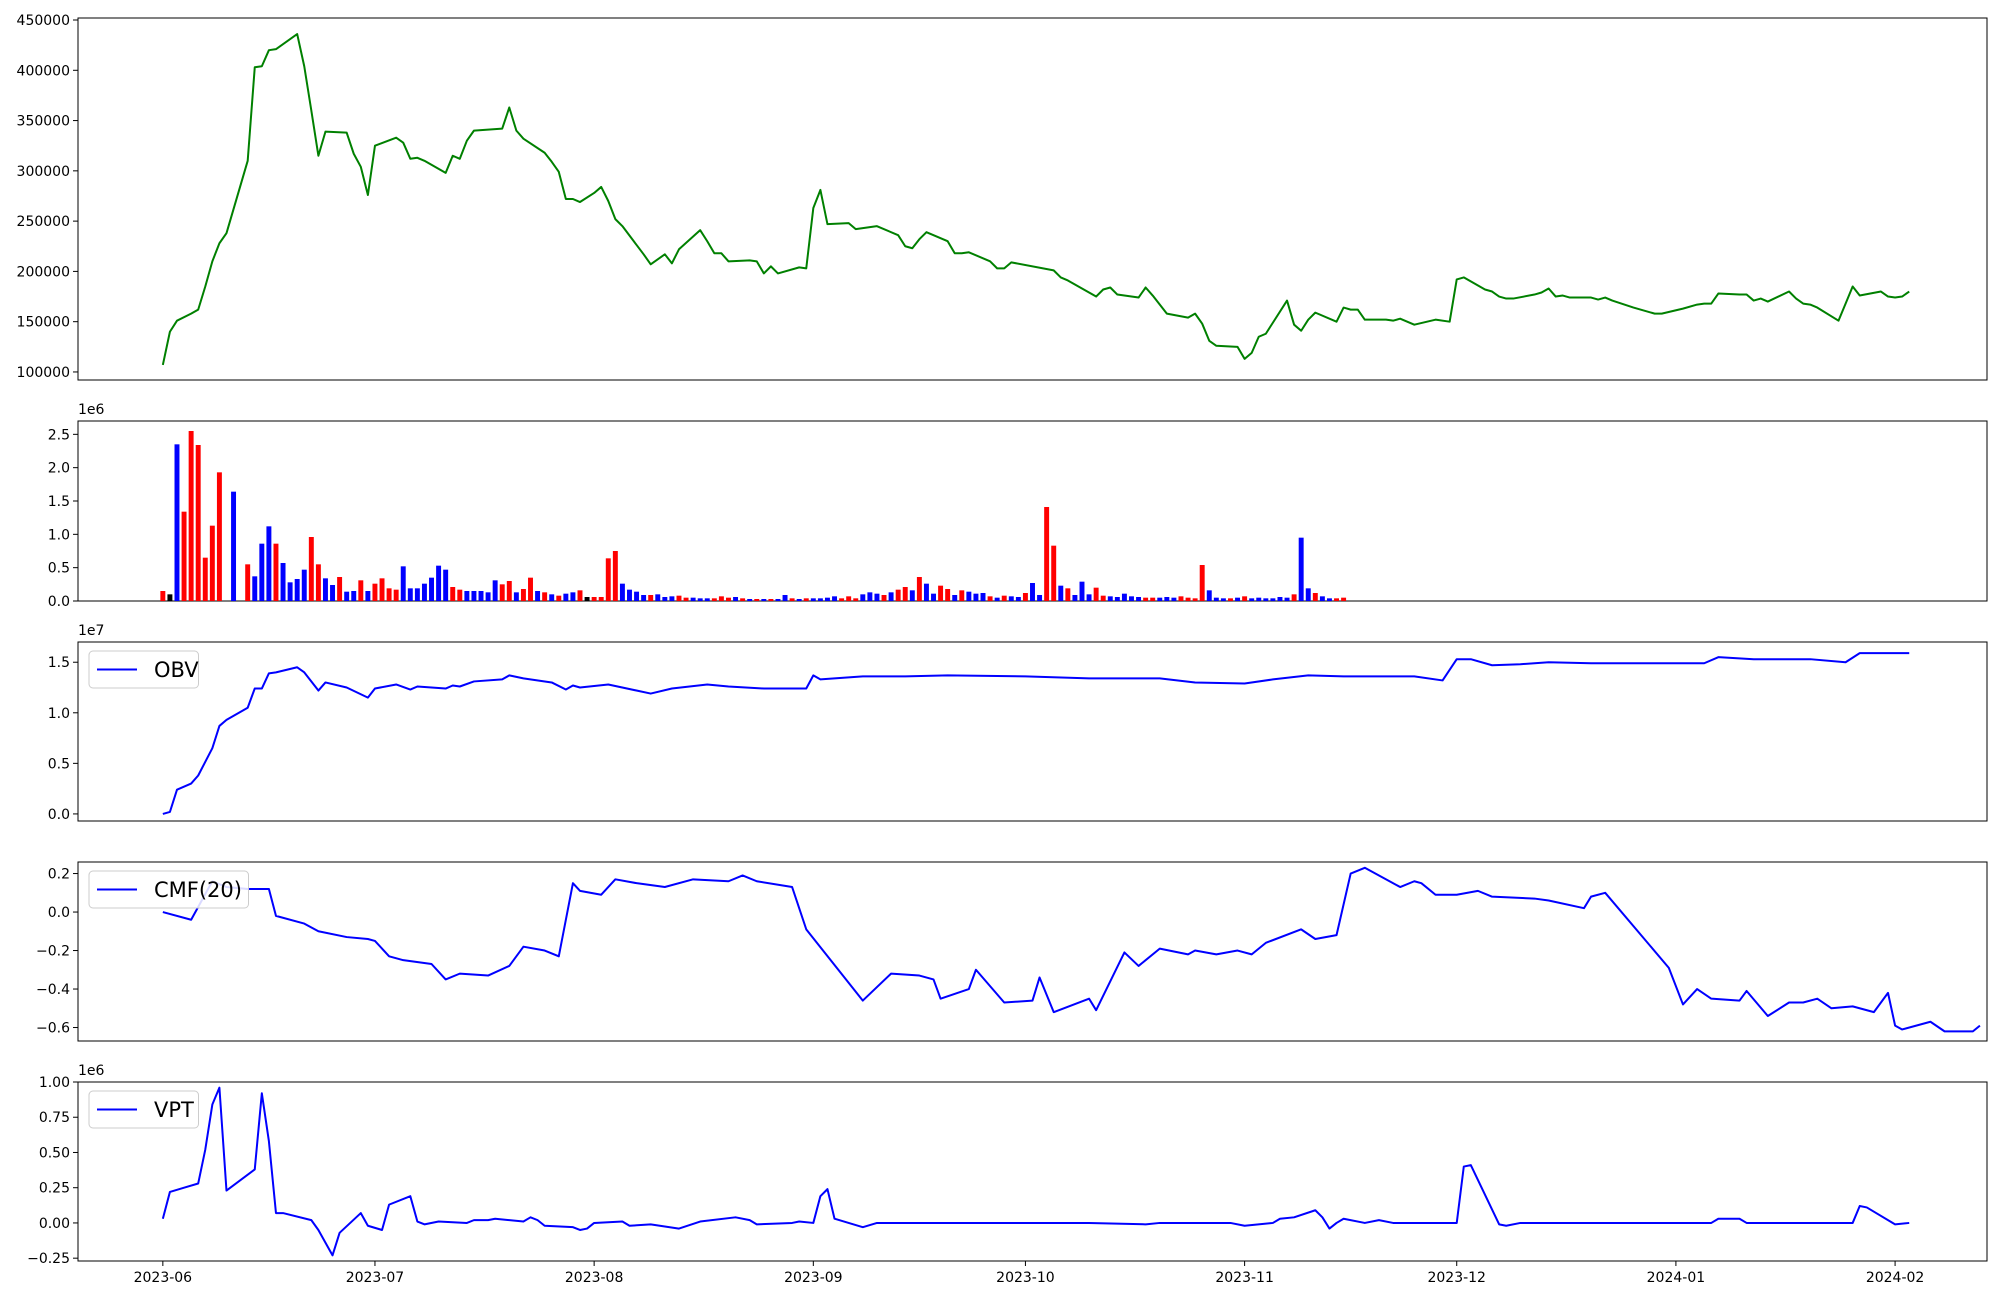 The image size is (2000, 1300). I want to click on y-tick-label: 0.5, so click(59, 569).